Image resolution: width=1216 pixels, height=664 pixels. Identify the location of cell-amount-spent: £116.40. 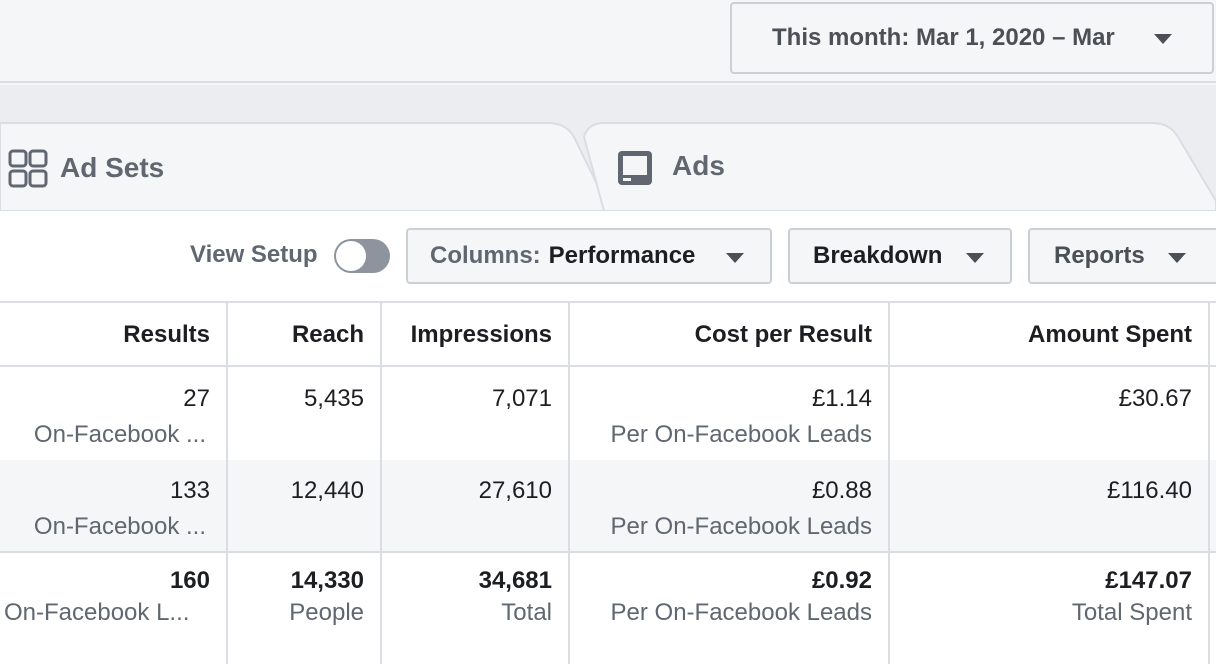
(1149, 490).